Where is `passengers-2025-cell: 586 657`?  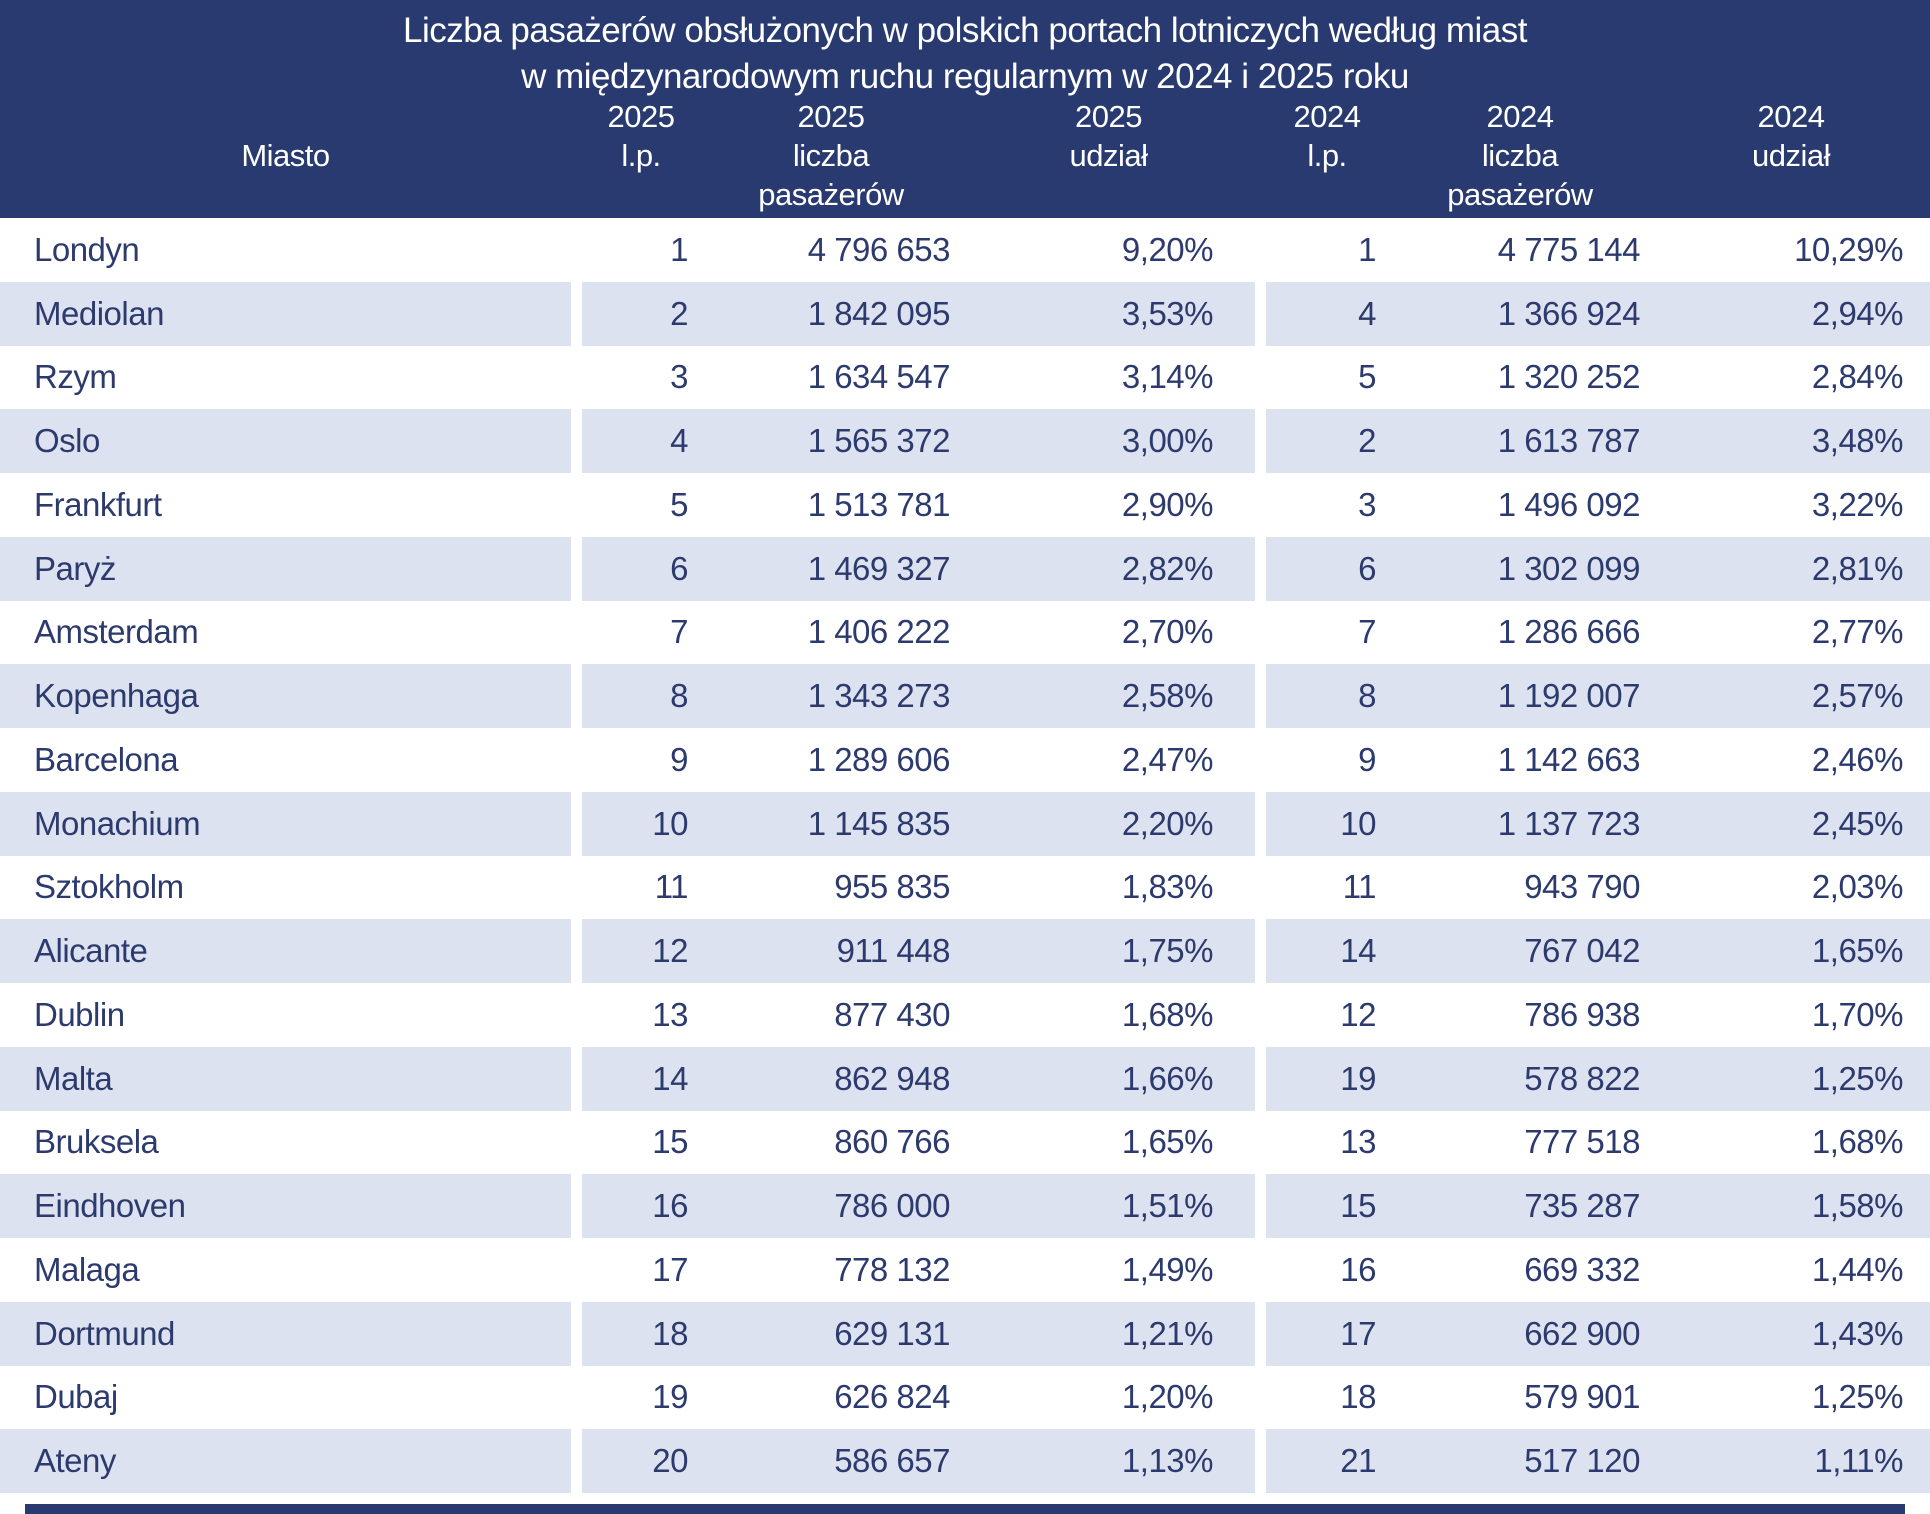 passengers-2025-cell: 586 657 is located at coordinates (831, 1461).